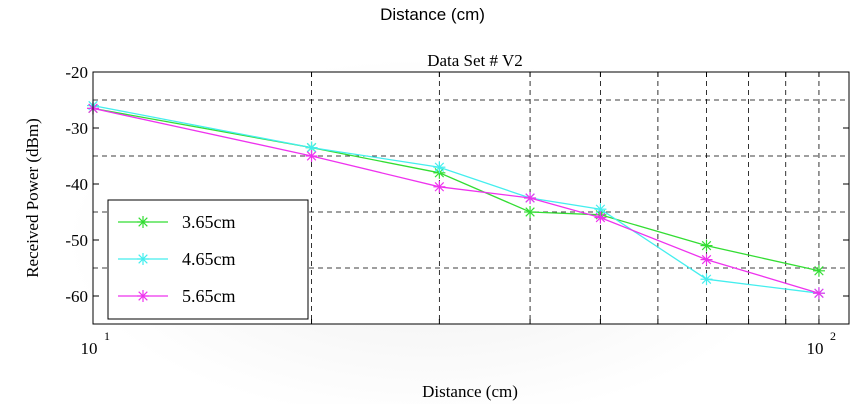 This screenshot has height=404, width=865. Describe the element at coordinates (76, 296) in the screenshot. I see `y-tick-label: -60` at that location.